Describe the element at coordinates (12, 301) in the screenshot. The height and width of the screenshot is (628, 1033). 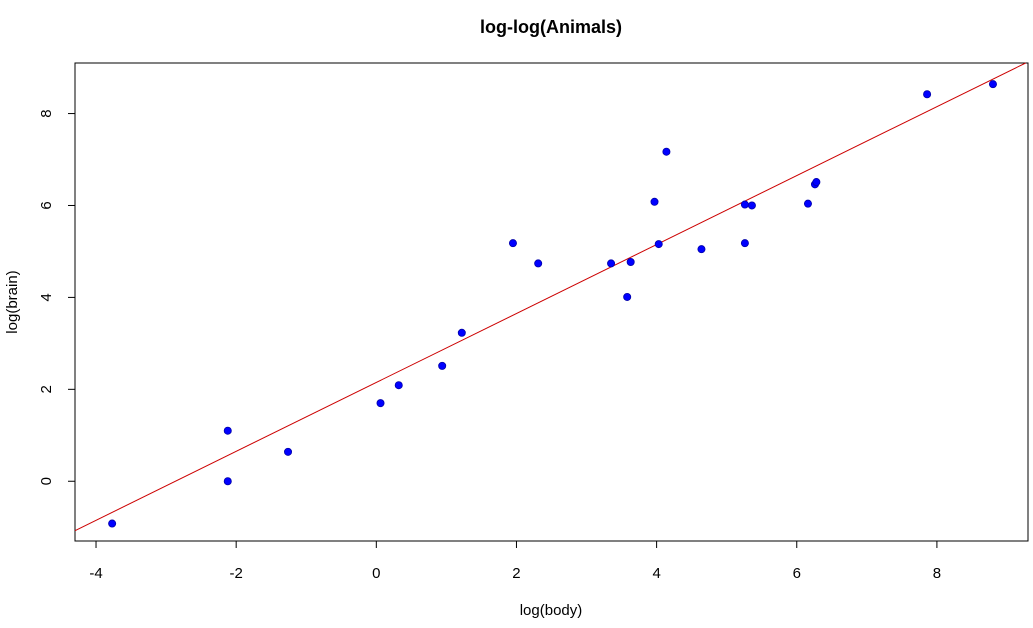
I see `y-axis-label: log(brain)` at that location.